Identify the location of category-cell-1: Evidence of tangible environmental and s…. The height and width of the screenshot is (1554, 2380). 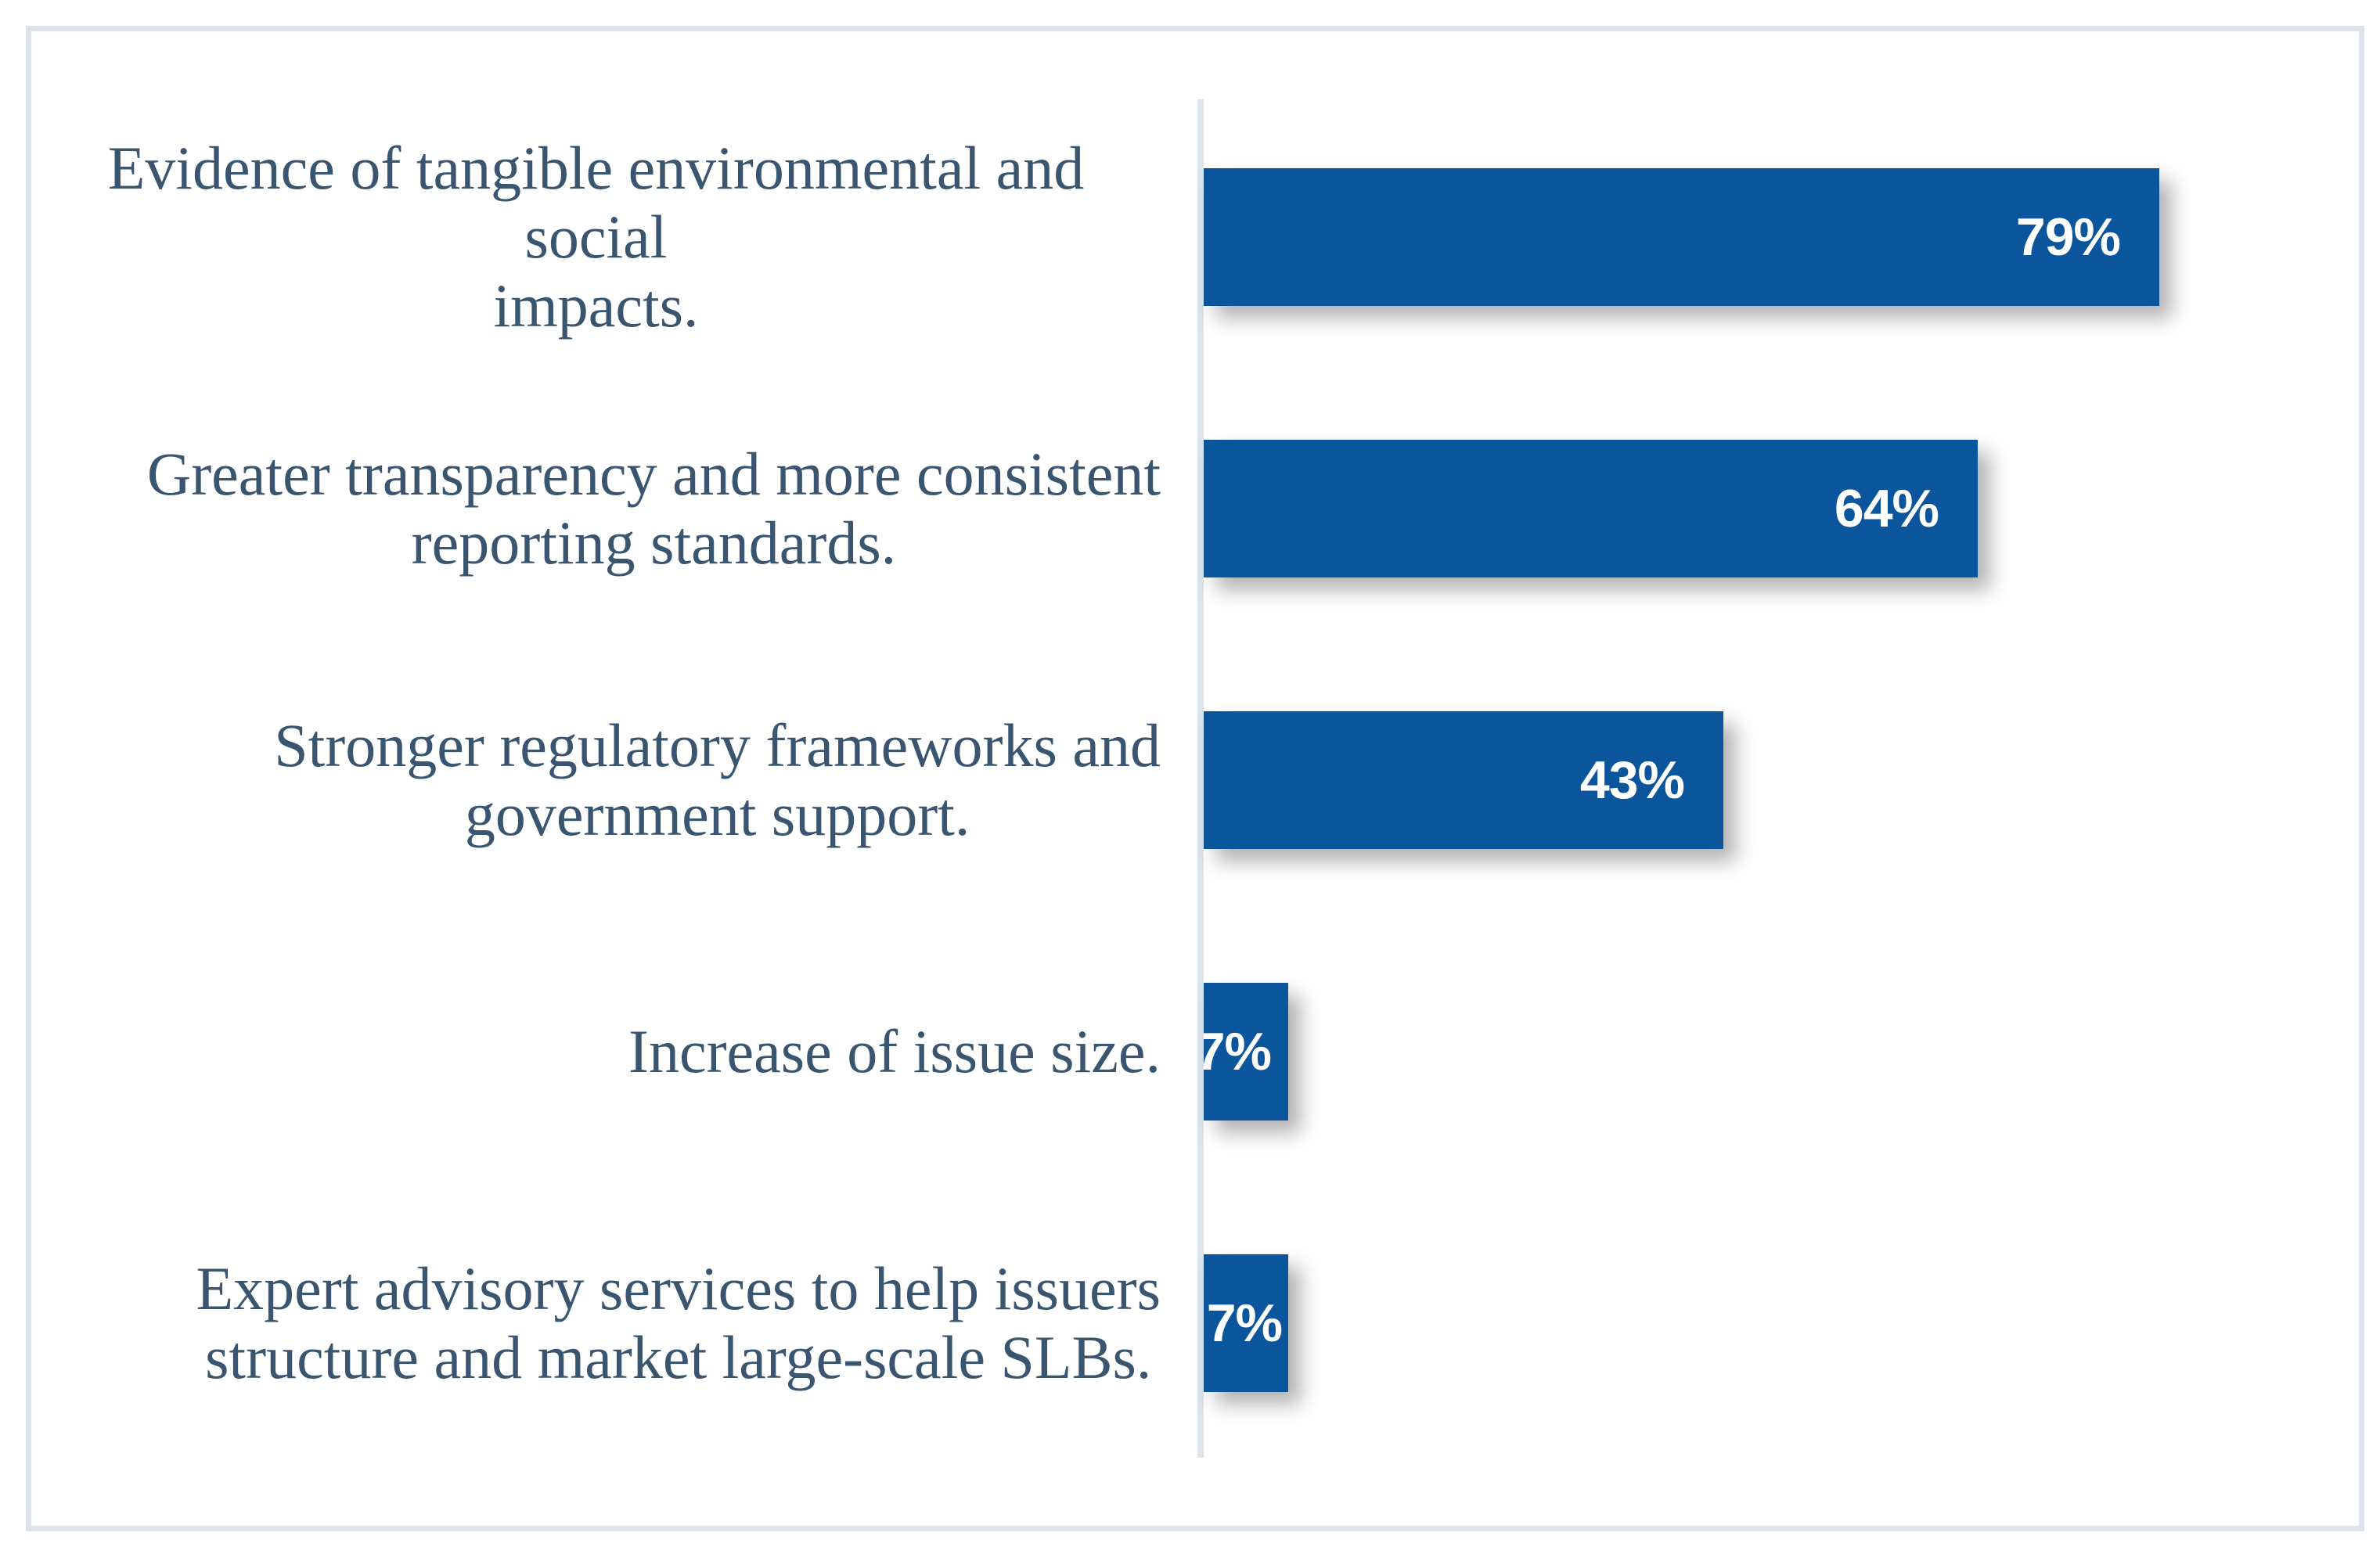
(596, 237).